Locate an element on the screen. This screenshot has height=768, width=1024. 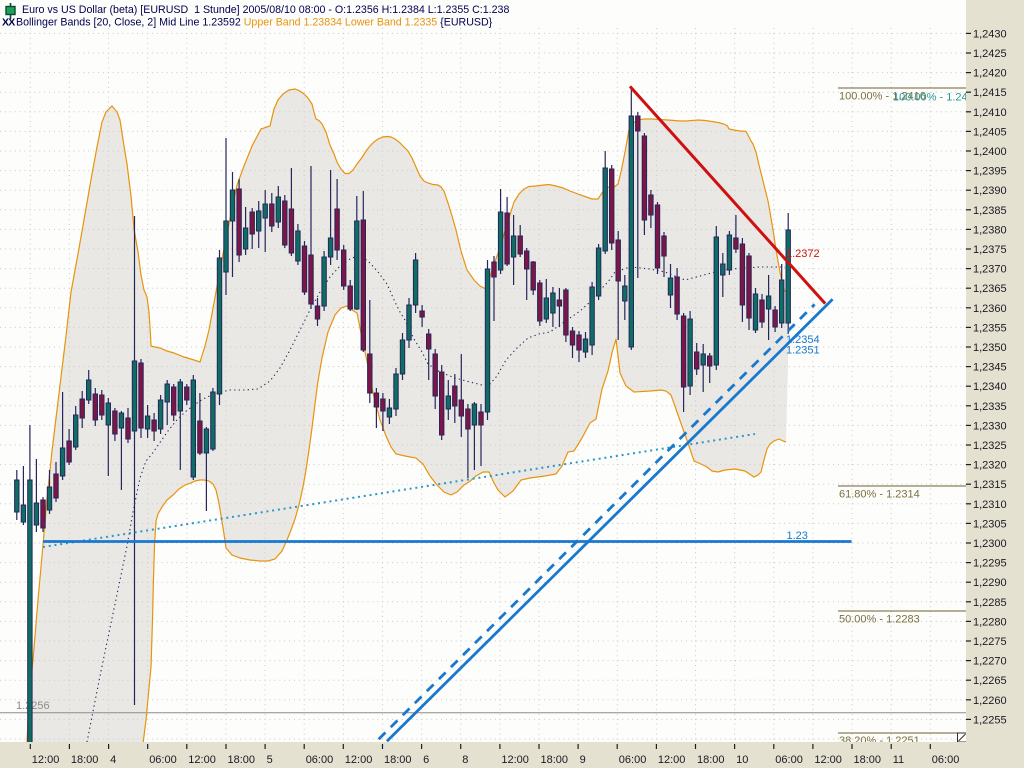
svg-text: 1,2270 is located at coordinates (990, 662).